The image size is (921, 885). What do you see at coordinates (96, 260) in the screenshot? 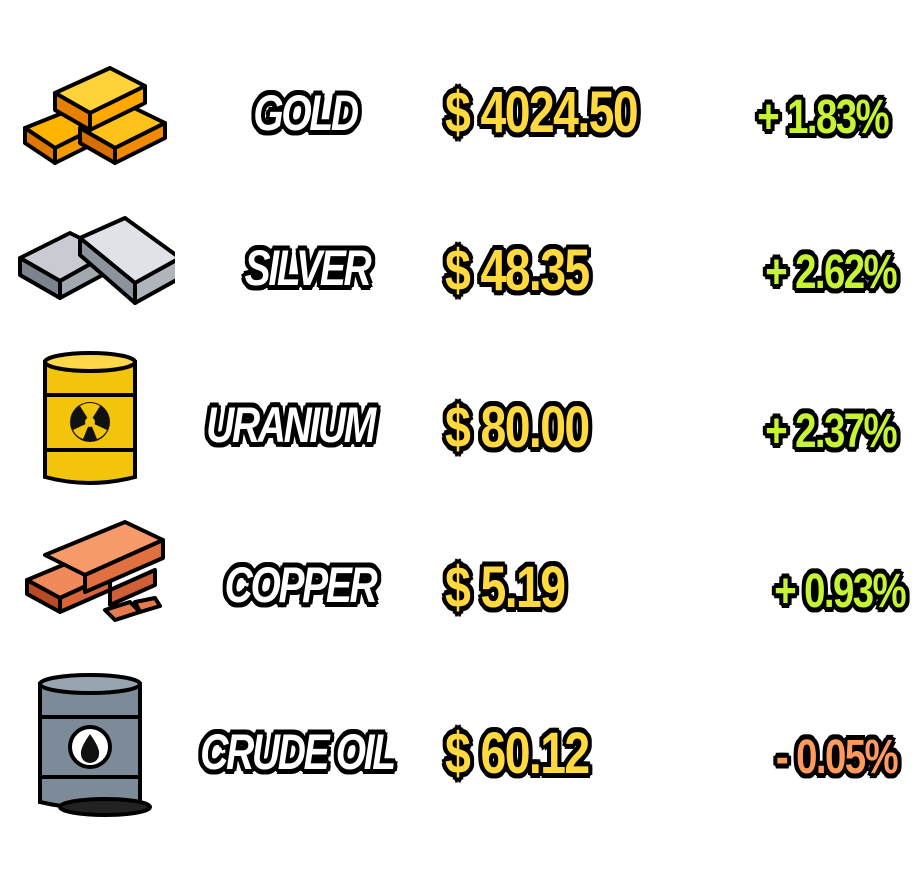
I see `silver-bars-icon` at bounding box center [96, 260].